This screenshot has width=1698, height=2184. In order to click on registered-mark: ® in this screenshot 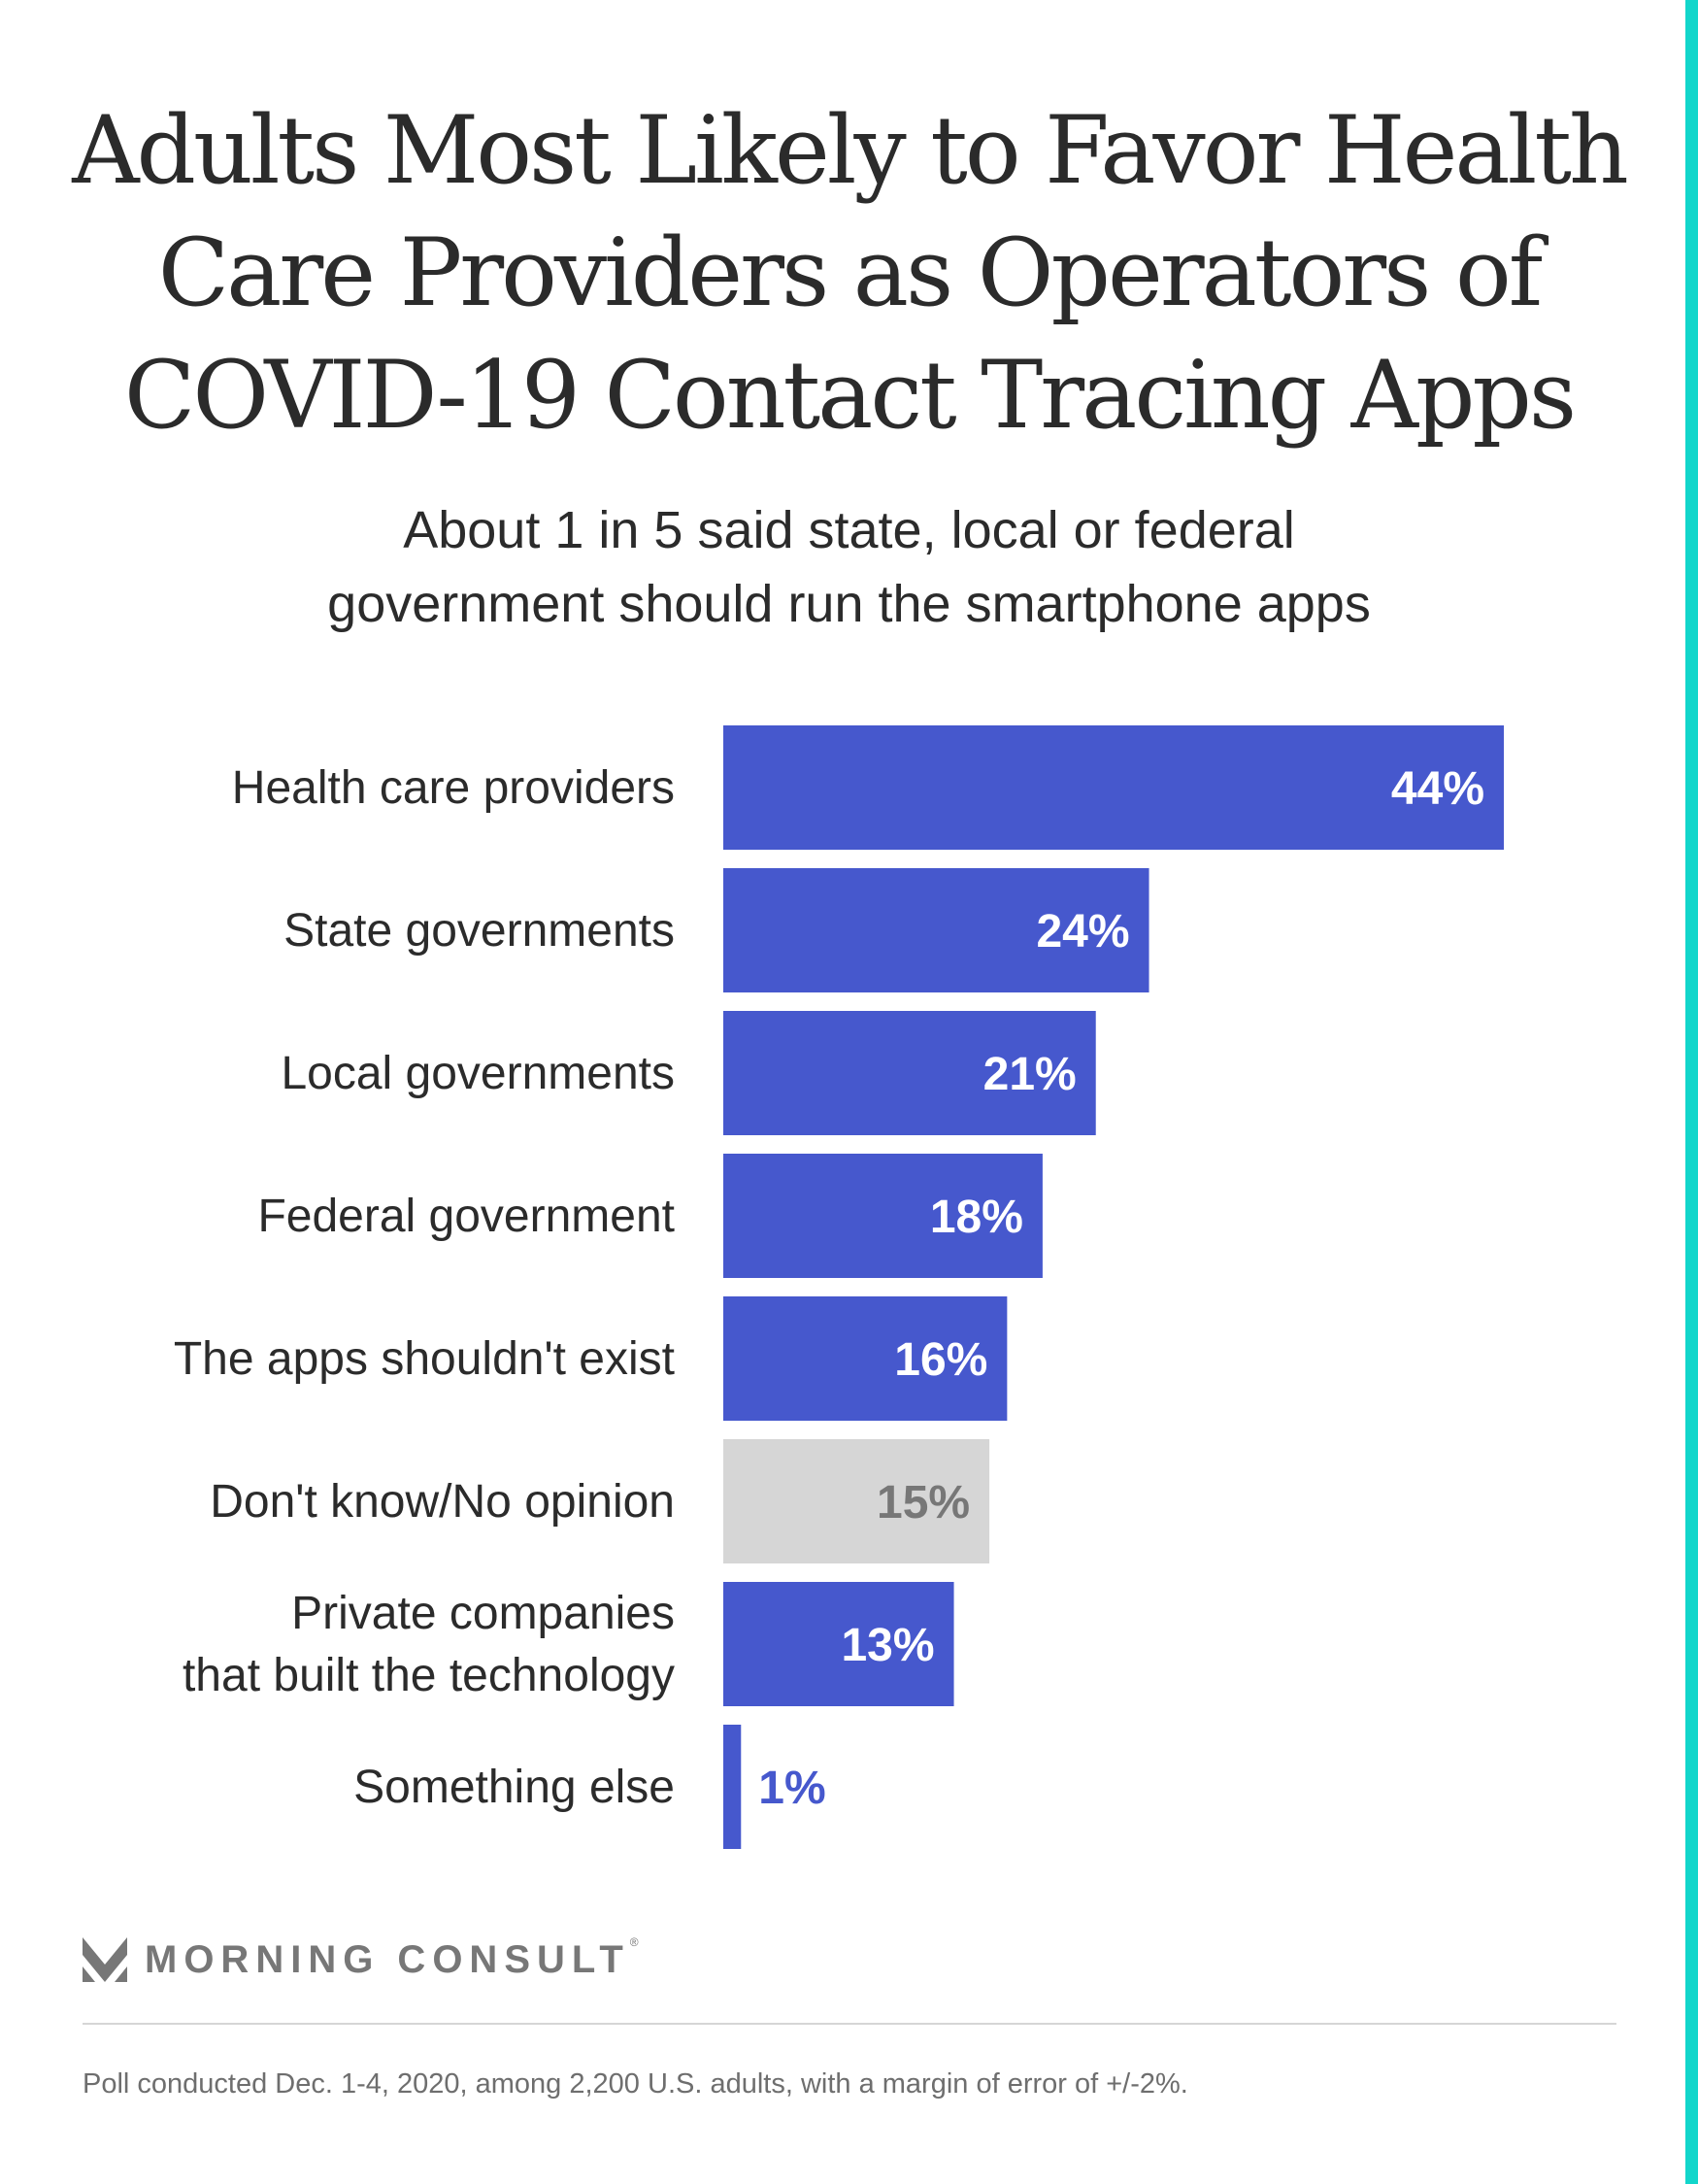, I will do `click(634, 1942)`.